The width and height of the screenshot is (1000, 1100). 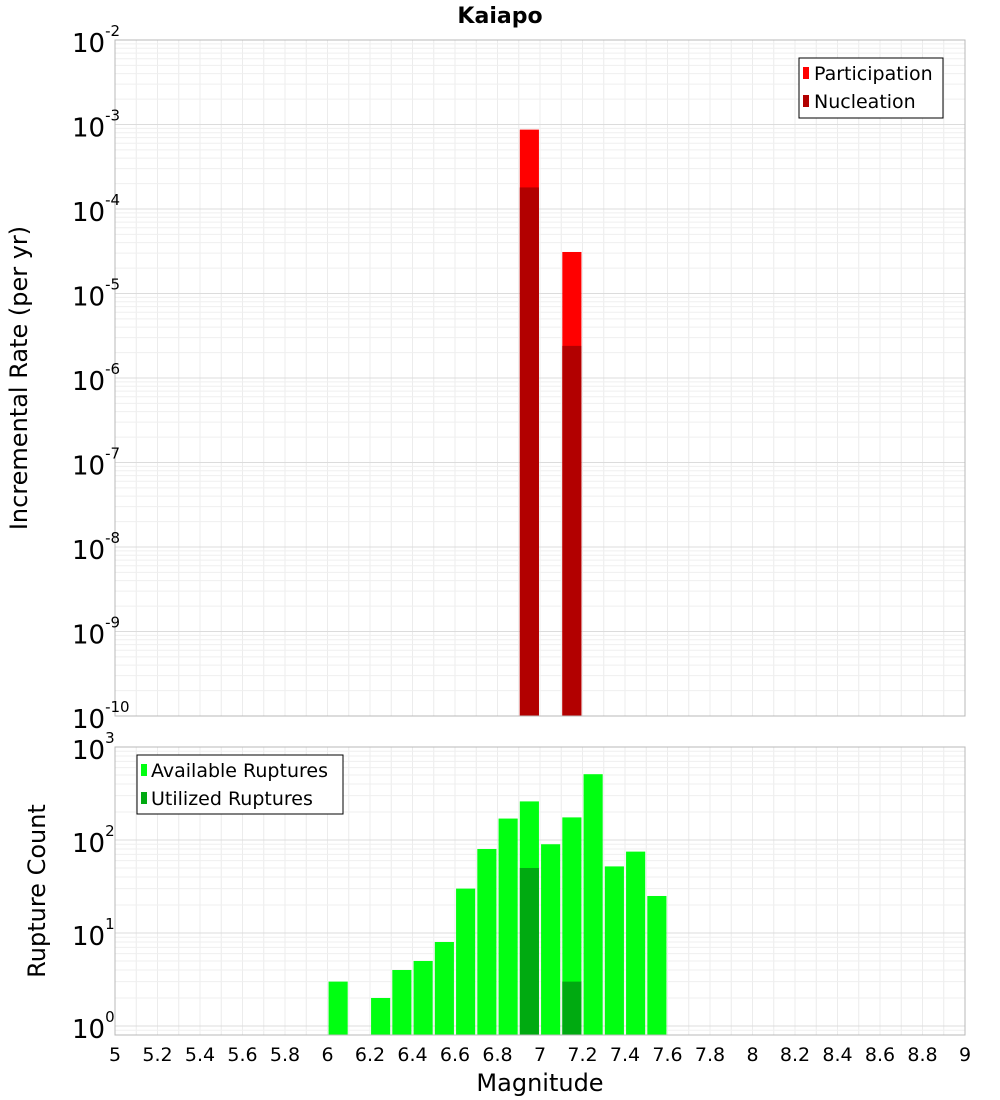 I want to click on x-tick-label: 5.6, so click(x=242, y=1055).